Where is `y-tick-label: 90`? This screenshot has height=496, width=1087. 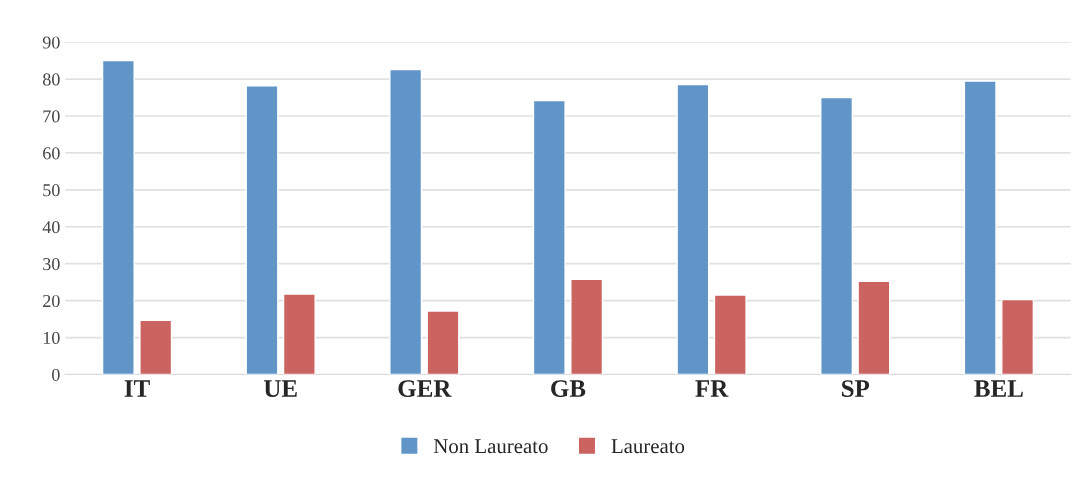
y-tick-label: 90 is located at coordinates (51, 42).